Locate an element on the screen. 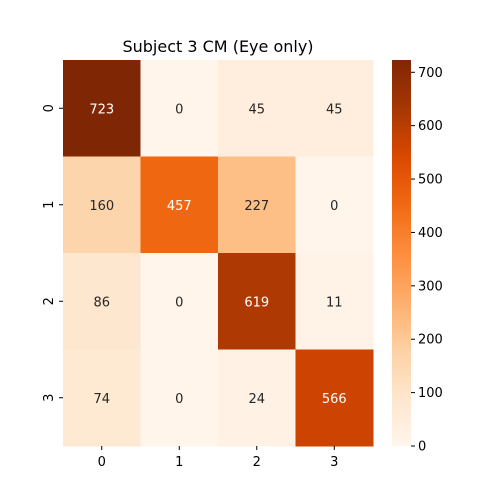  y-tick-label: 0 is located at coordinates (49, 108).